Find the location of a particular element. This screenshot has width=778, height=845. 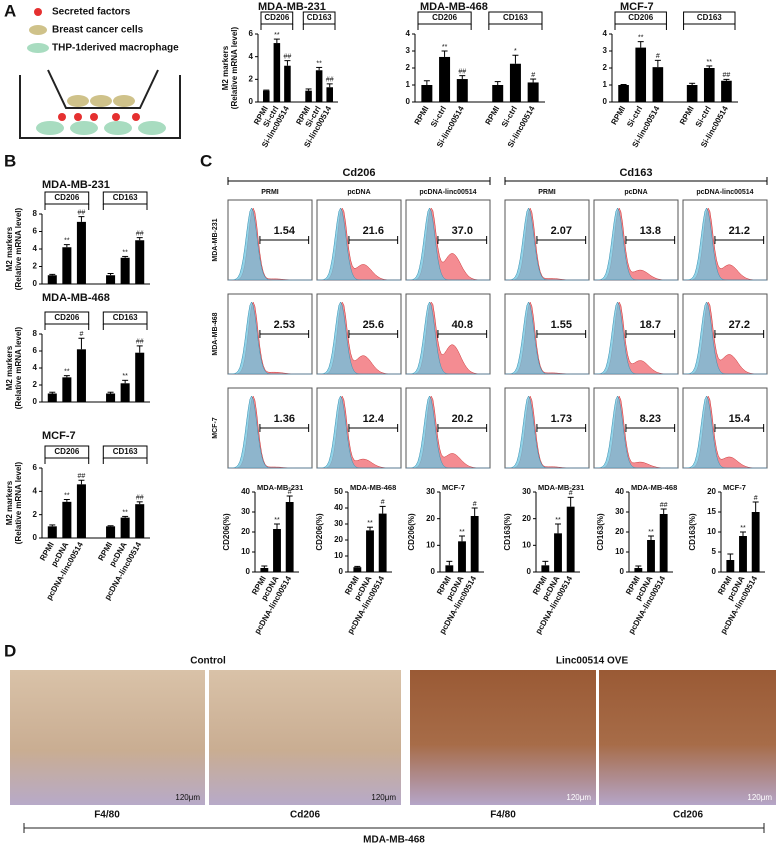

gate-percent: 20.2 is located at coordinates (462, 419).